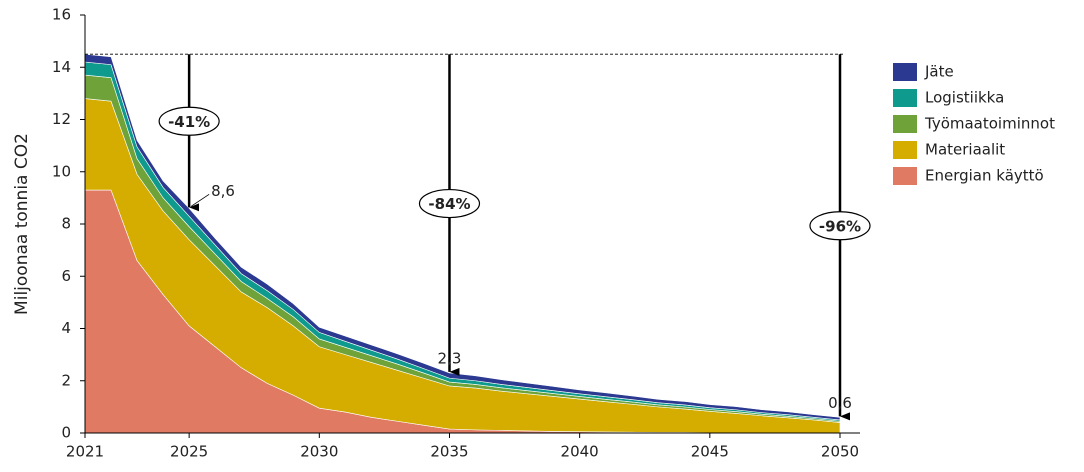 This screenshot has height=472, width=1084. What do you see at coordinates (710, 452) in the screenshot?
I see `x-tick-label: 2045` at bounding box center [710, 452].